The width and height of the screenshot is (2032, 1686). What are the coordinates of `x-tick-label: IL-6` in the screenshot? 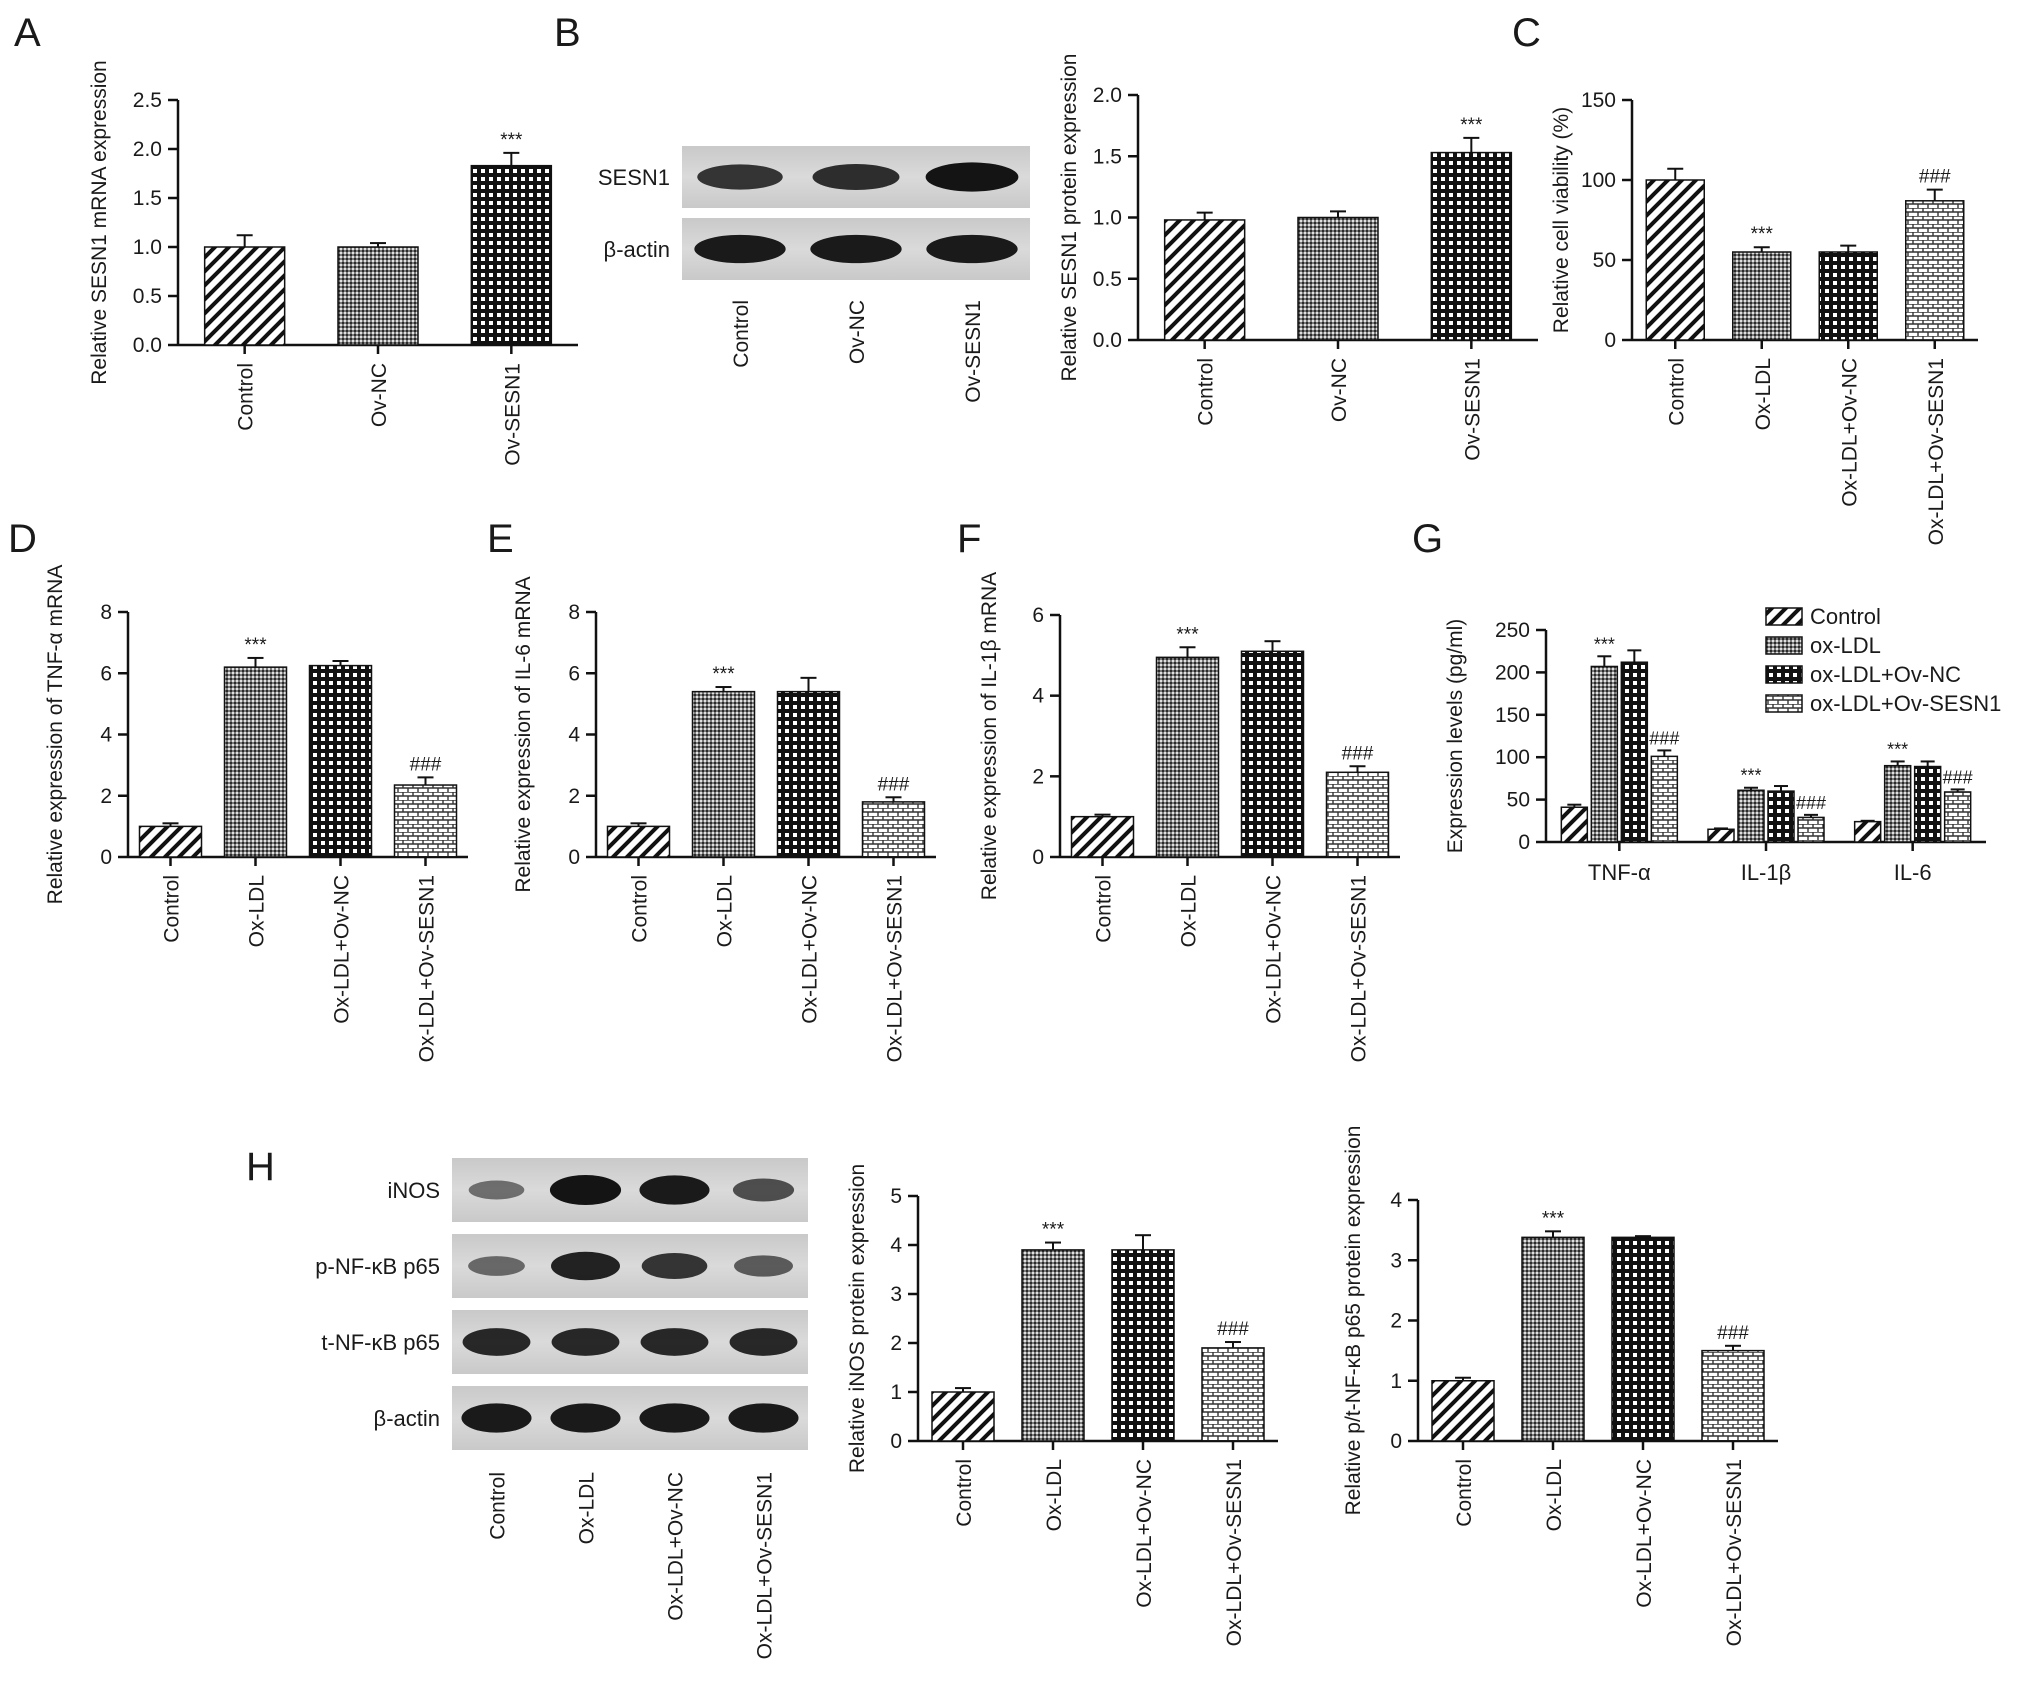 It's located at (1913, 872).